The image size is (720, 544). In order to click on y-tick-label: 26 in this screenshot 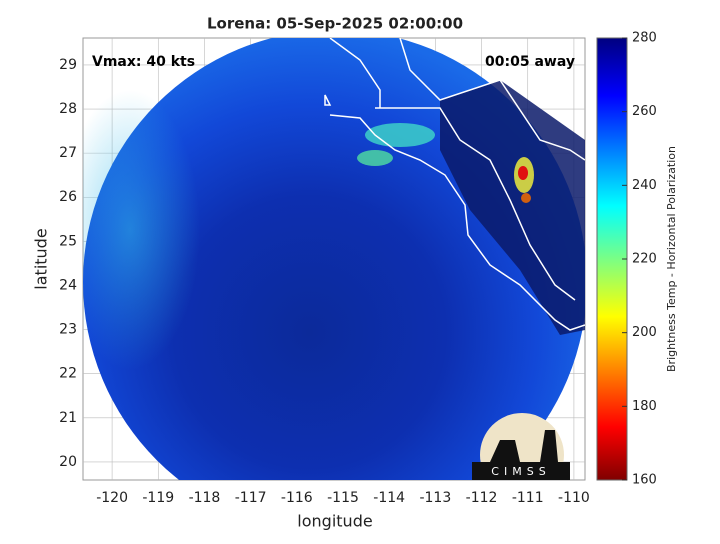, I will do `click(68, 197)`.